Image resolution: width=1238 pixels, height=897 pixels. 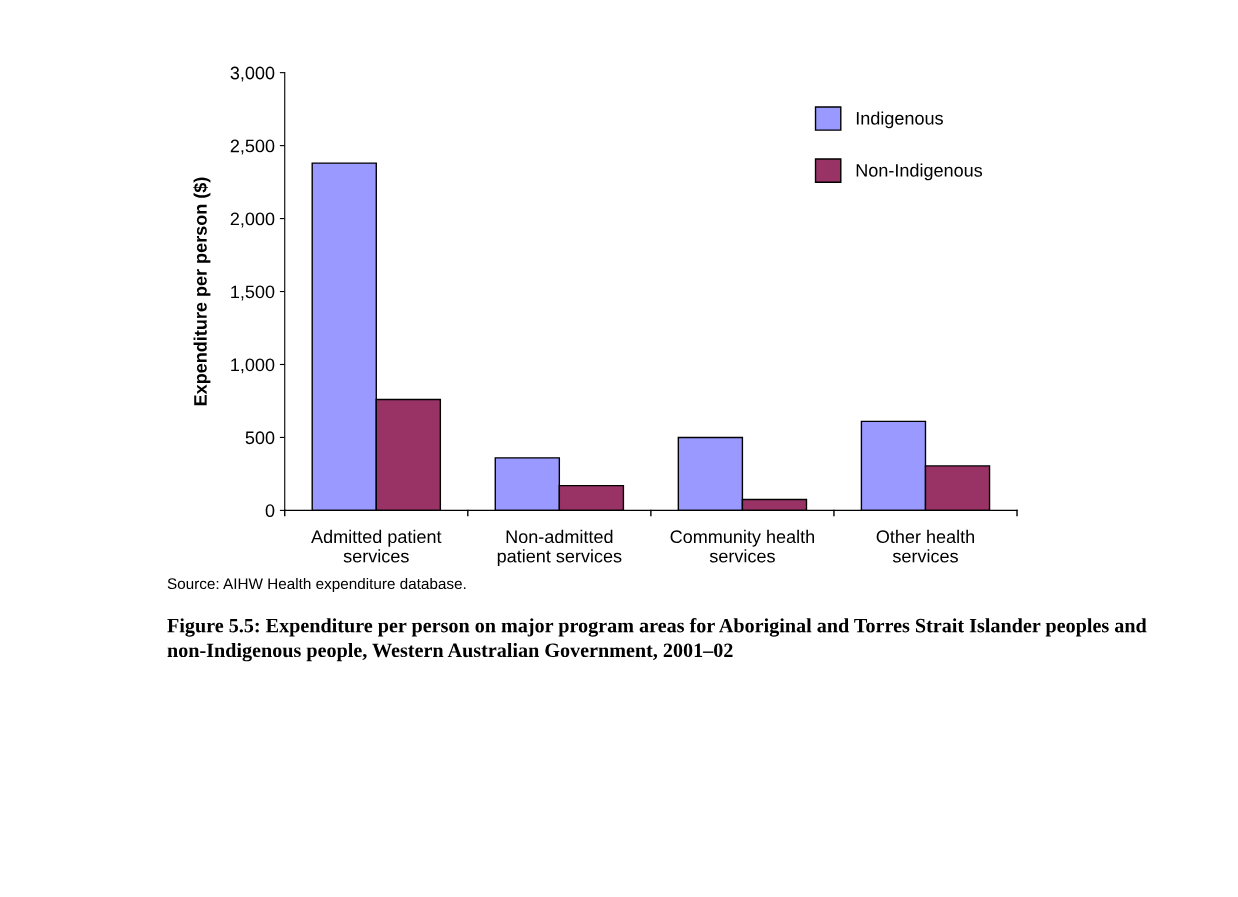 I want to click on y-axis-title: Expenditure per person ($), so click(x=202, y=291).